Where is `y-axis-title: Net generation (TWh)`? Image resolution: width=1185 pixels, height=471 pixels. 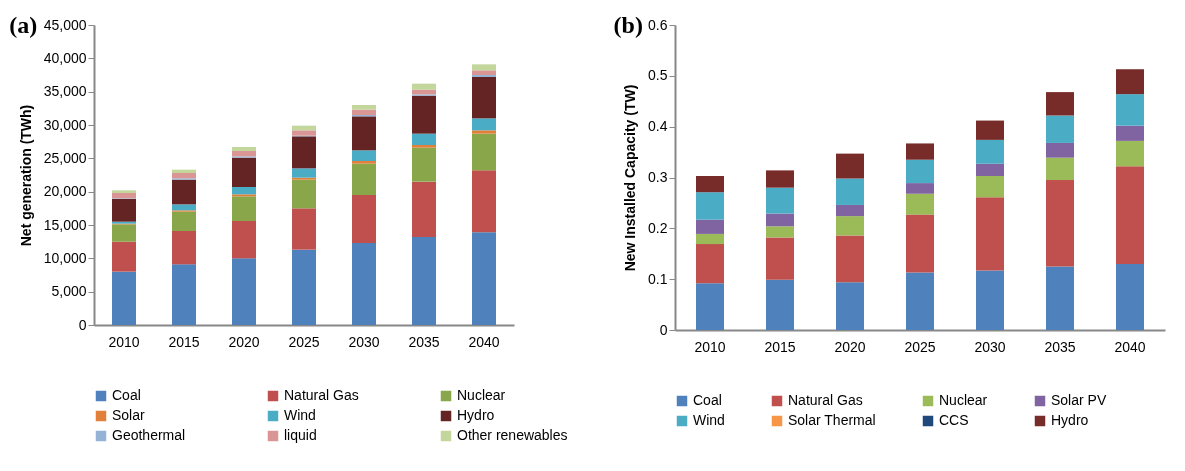
y-axis-title: Net generation (TWh) is located at coordinates (25, 175).